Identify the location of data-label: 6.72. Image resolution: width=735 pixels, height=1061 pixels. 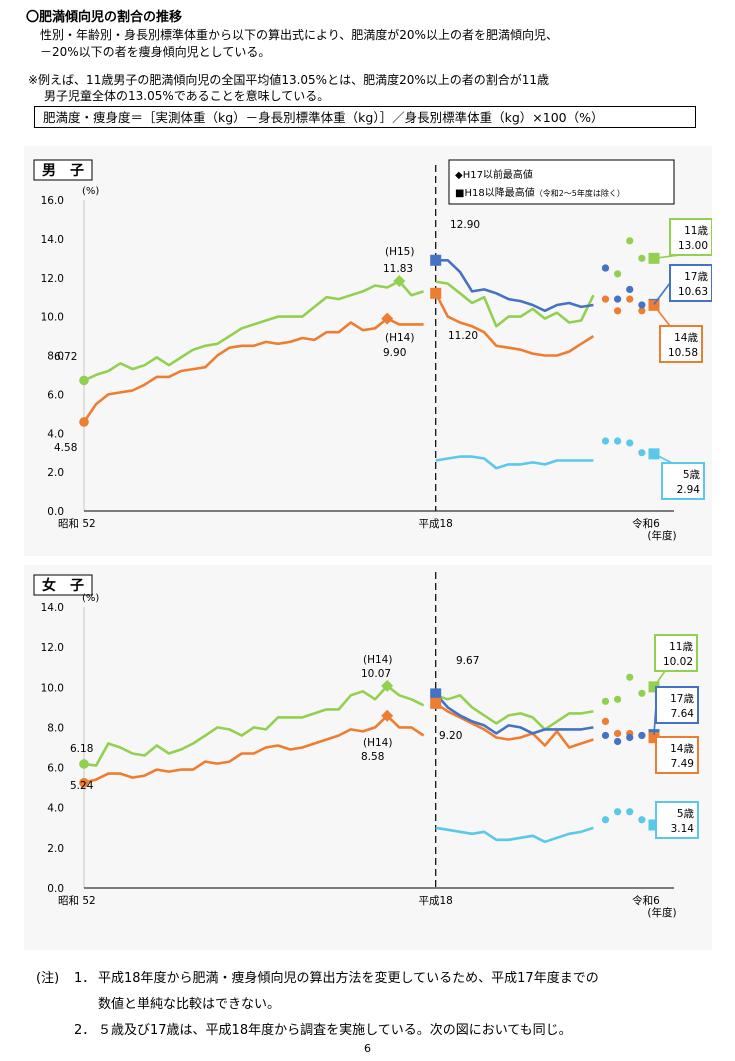
(65, 357).